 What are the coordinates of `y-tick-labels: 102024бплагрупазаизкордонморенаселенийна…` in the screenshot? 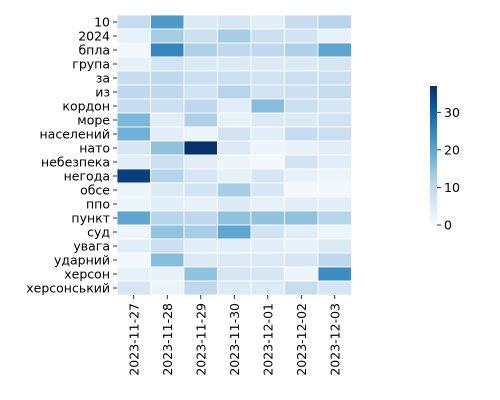 It's located at (71, 155).